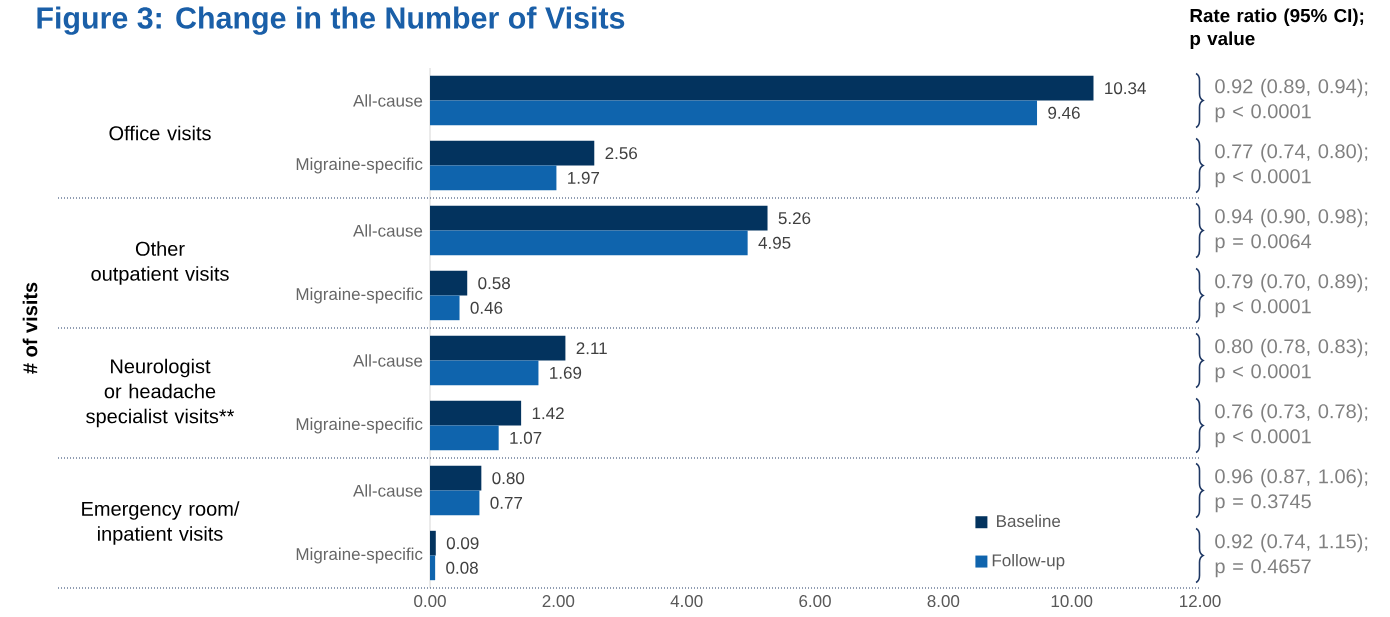 This screenshot has width=1390, height=617. Describe the element at coordinates (160, 263) in the screenshot. I see `text: Other outpatient visits` at that location.